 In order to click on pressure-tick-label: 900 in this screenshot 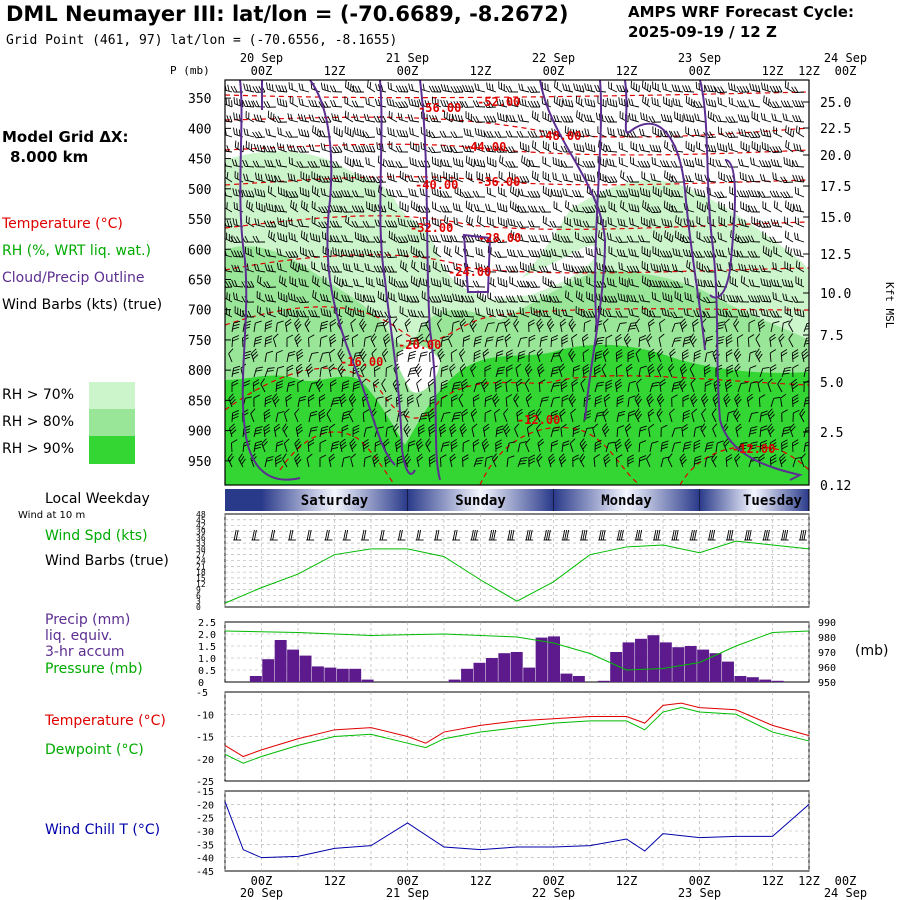, I will do `click(199, 432)`.